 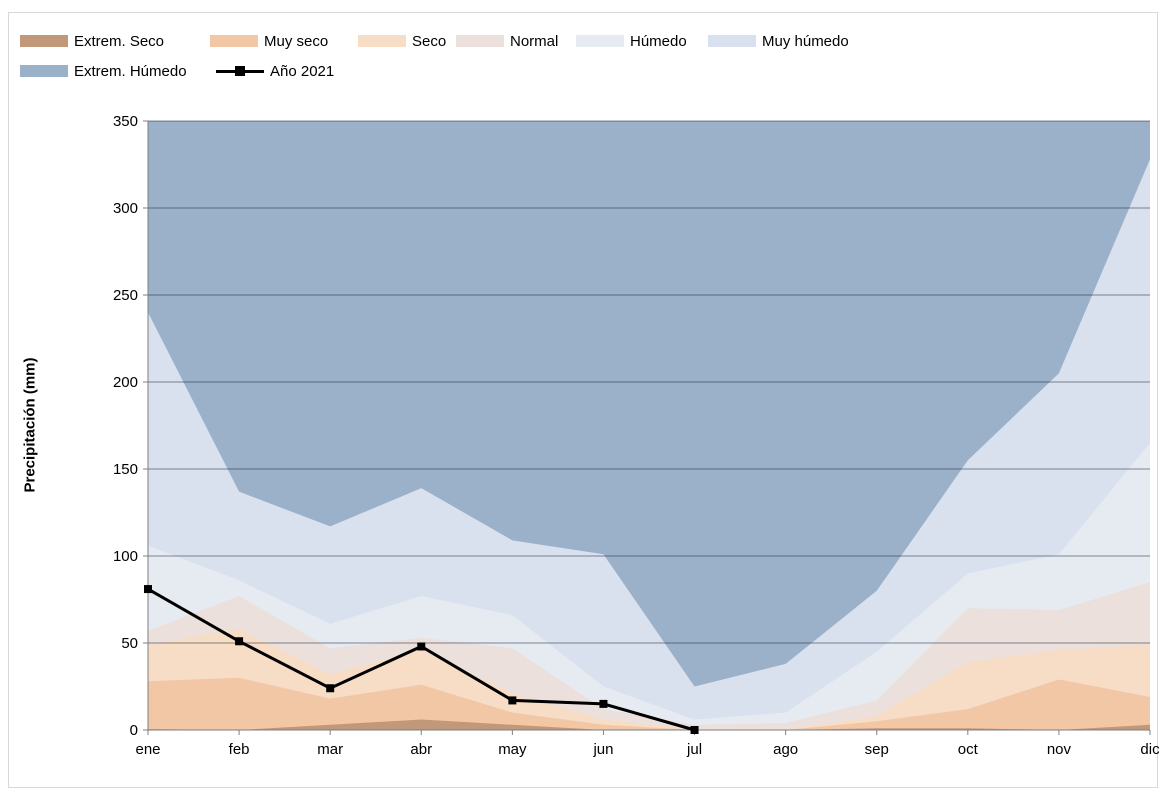 I want to click on x-tick-label: nov, so click(x=1059, y=749).